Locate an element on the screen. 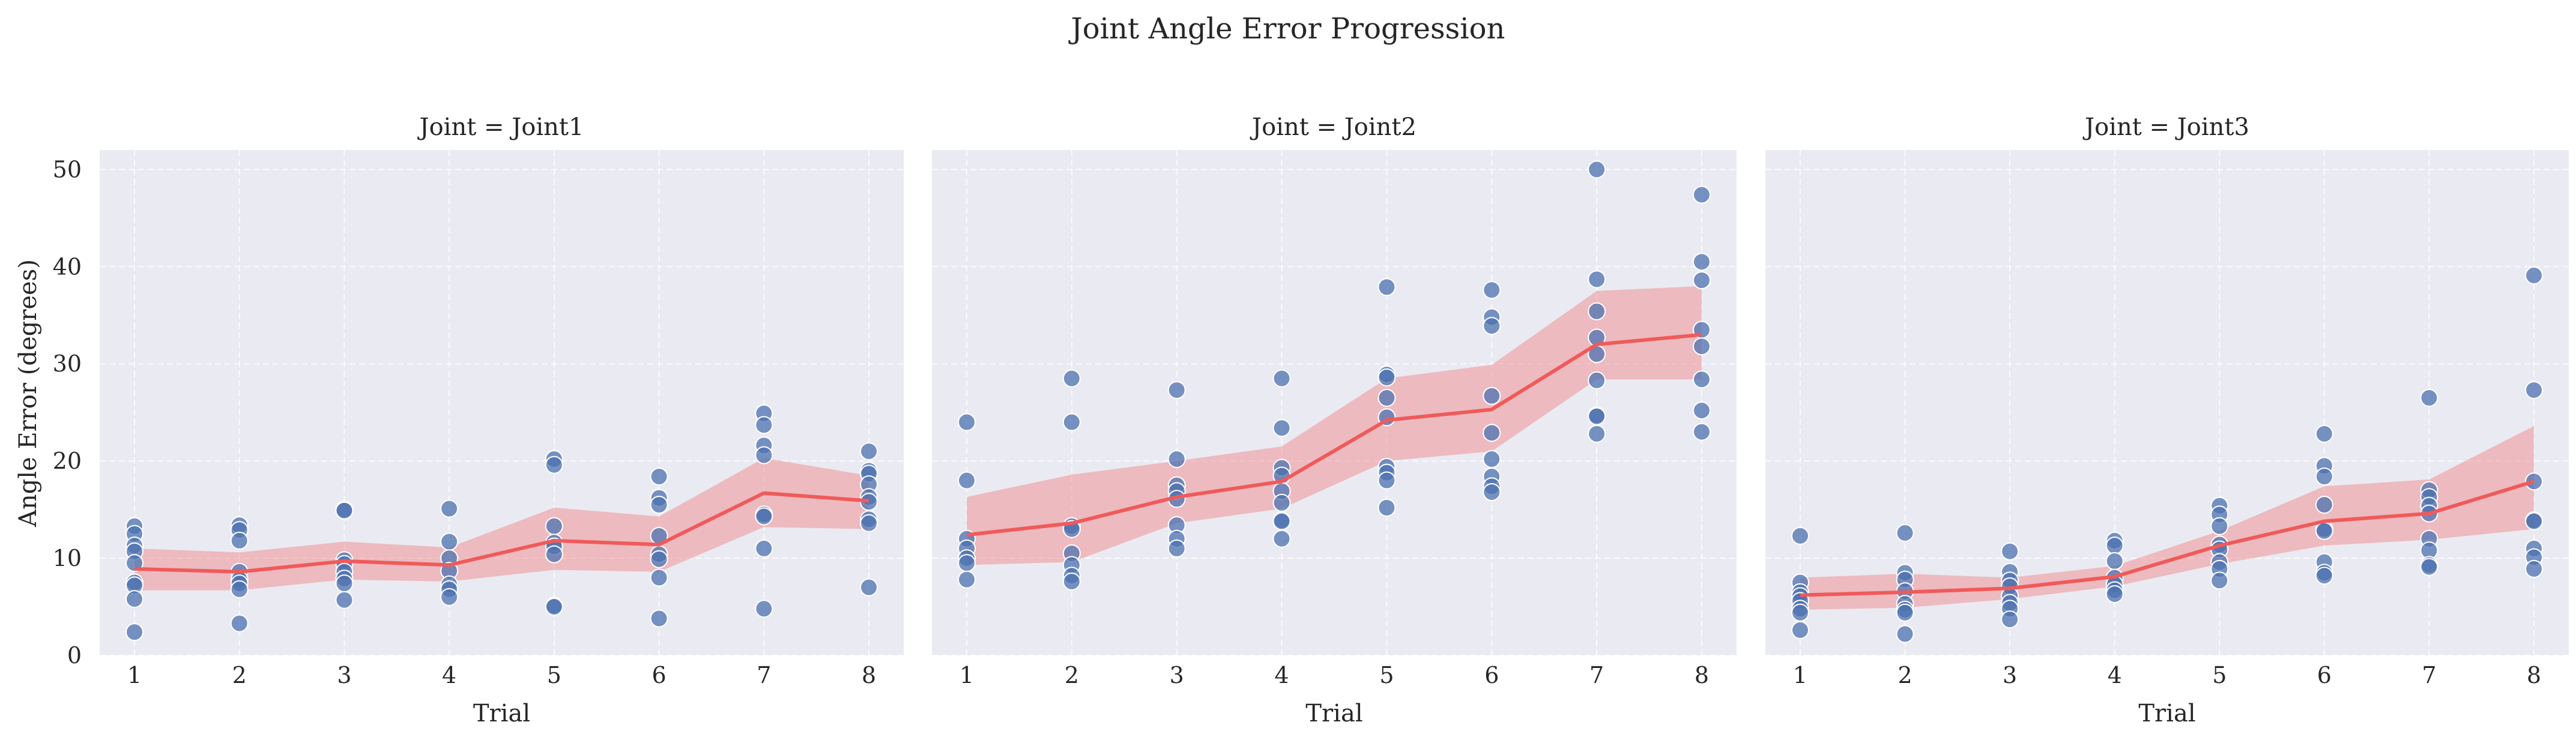 Image resolution: width=2576 pixels, height=746 pixels. x-tick-label: 6 is located at coordinates (2324, 675).